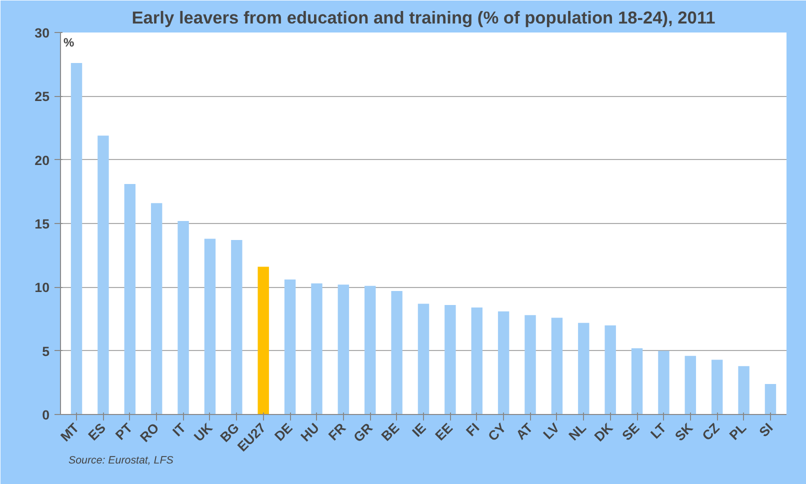 The image size is (806, 484). Describe the element at coordinates (363, 432) in the screenshot. I see `x-tick-label: GR` at that location.